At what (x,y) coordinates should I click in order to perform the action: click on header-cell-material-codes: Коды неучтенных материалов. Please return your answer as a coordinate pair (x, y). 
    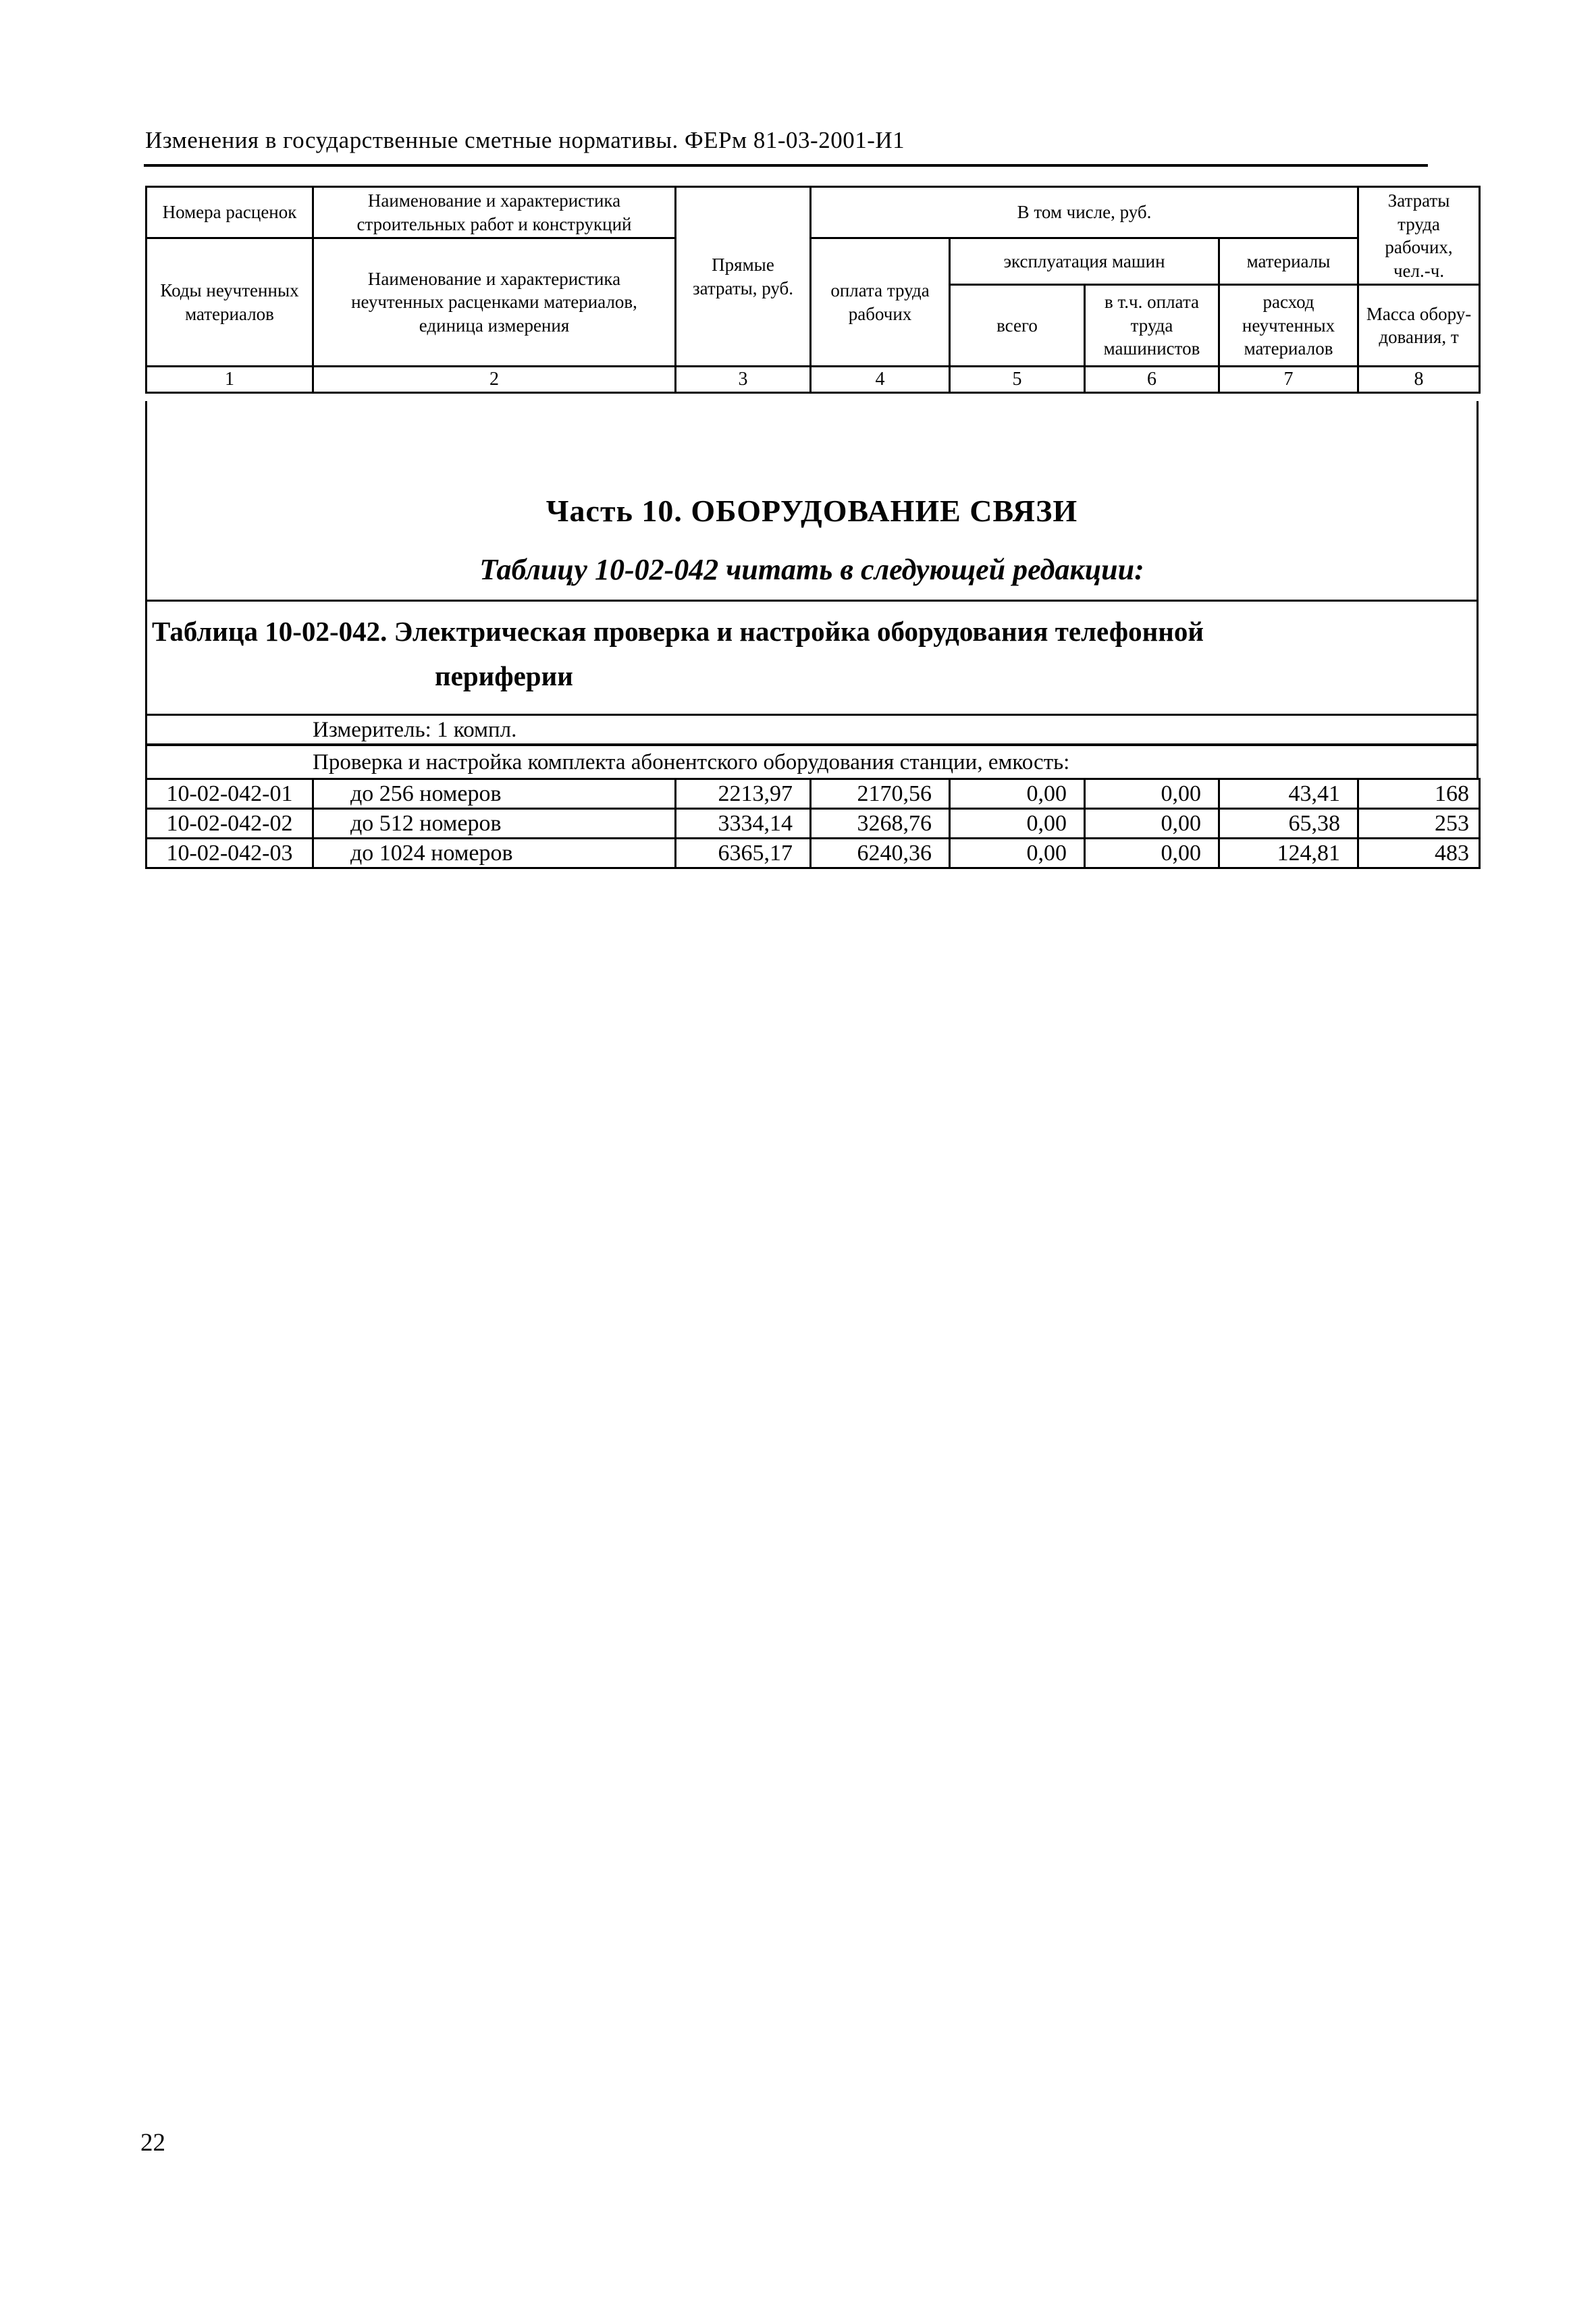
    Looking at the image, I should click on (230, 302).